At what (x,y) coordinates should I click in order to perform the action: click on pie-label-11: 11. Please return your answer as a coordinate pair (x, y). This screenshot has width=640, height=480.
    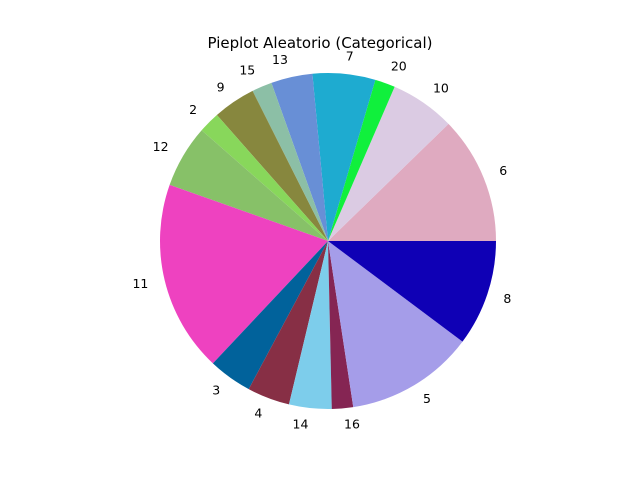
    Looking at the image, I should click on (140, 283).